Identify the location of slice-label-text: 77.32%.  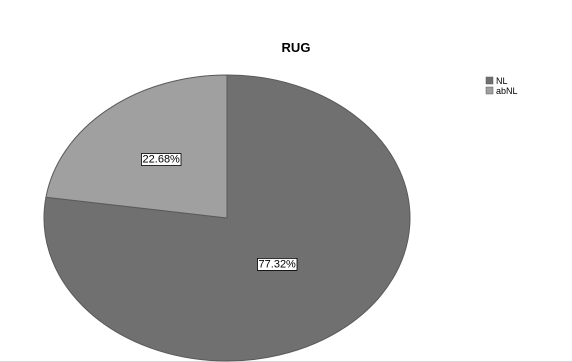
(278, 264).